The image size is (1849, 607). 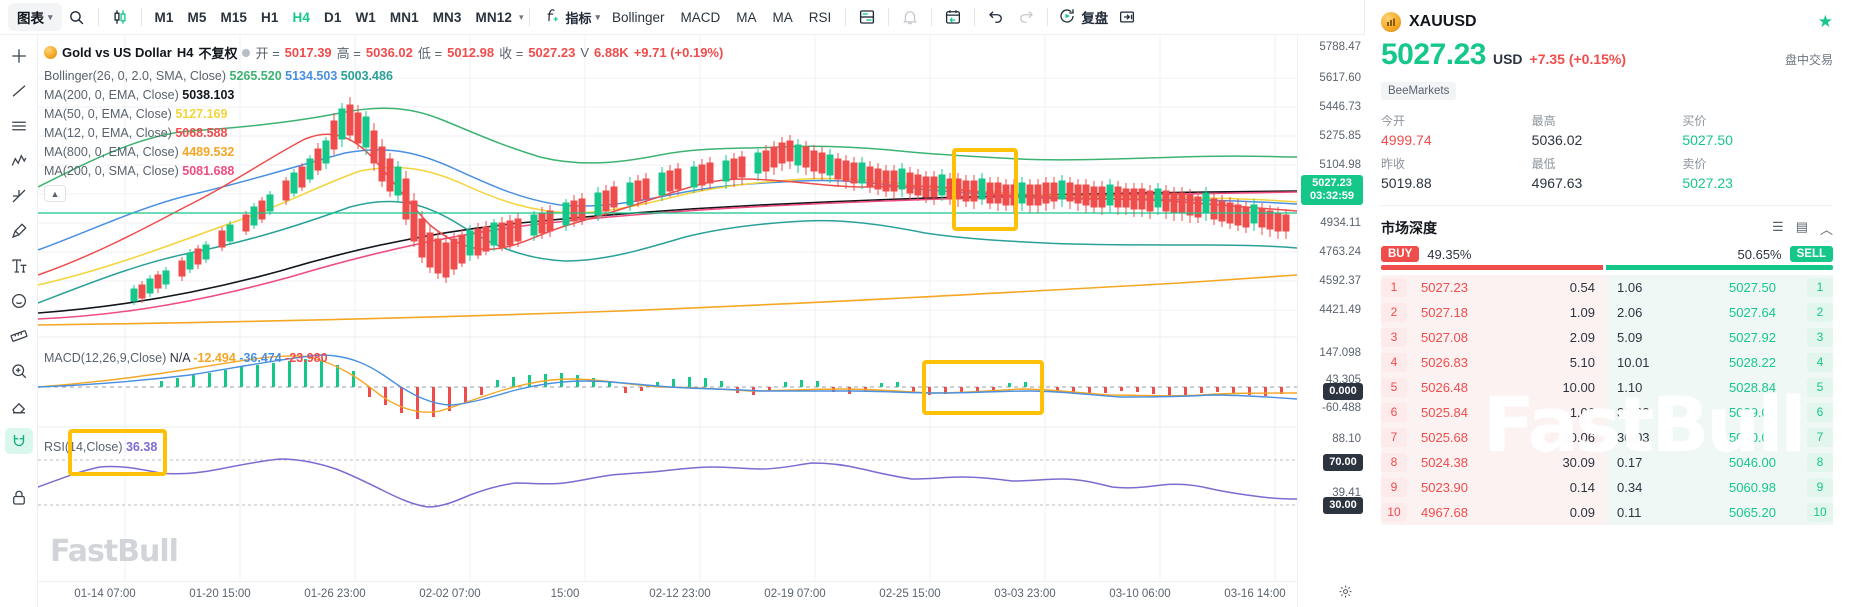 What do you see at coordinates (214, 358) in the screenshot?
I see `macd-dif: -12.494` at bounding box center [214, 358].